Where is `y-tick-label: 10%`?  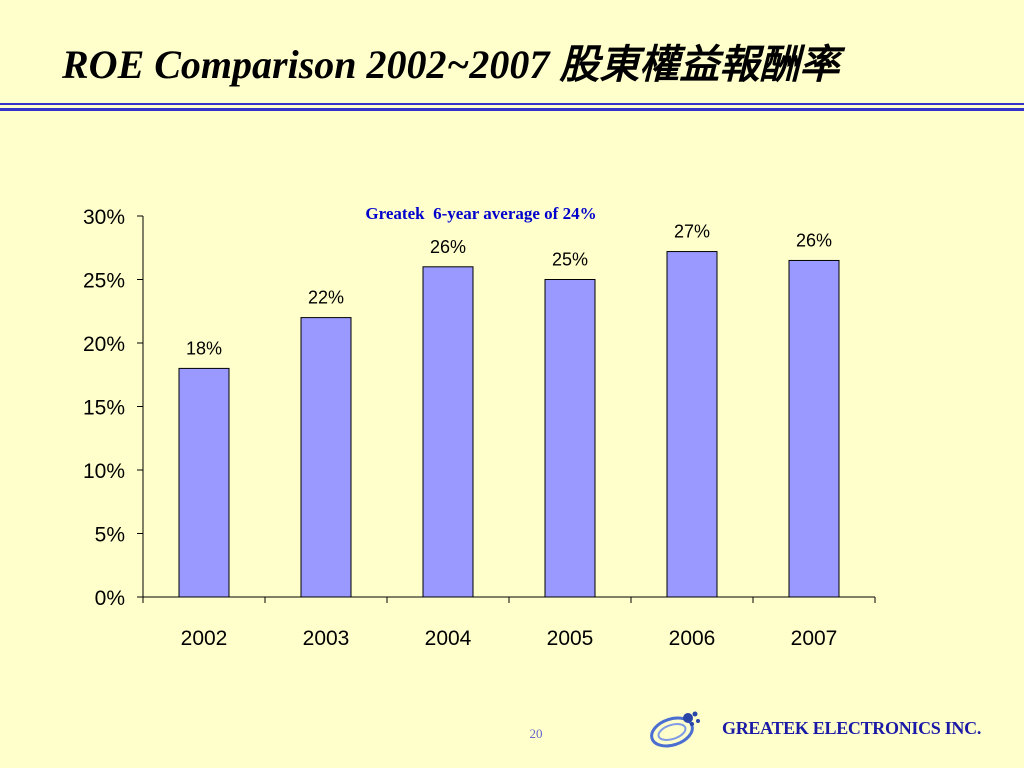 y-tick-label: 10% is located at coordinates (104, 471).